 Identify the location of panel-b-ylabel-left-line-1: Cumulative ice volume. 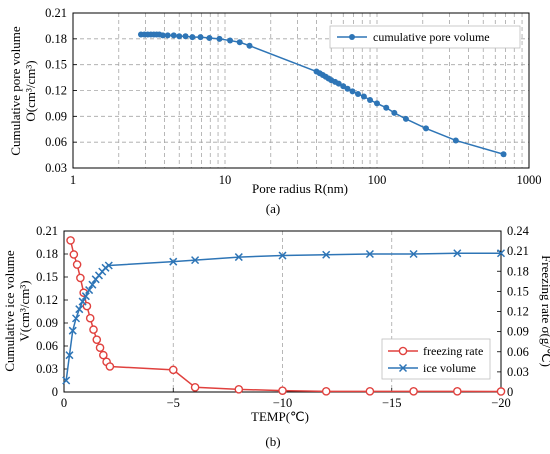
(9, 311).